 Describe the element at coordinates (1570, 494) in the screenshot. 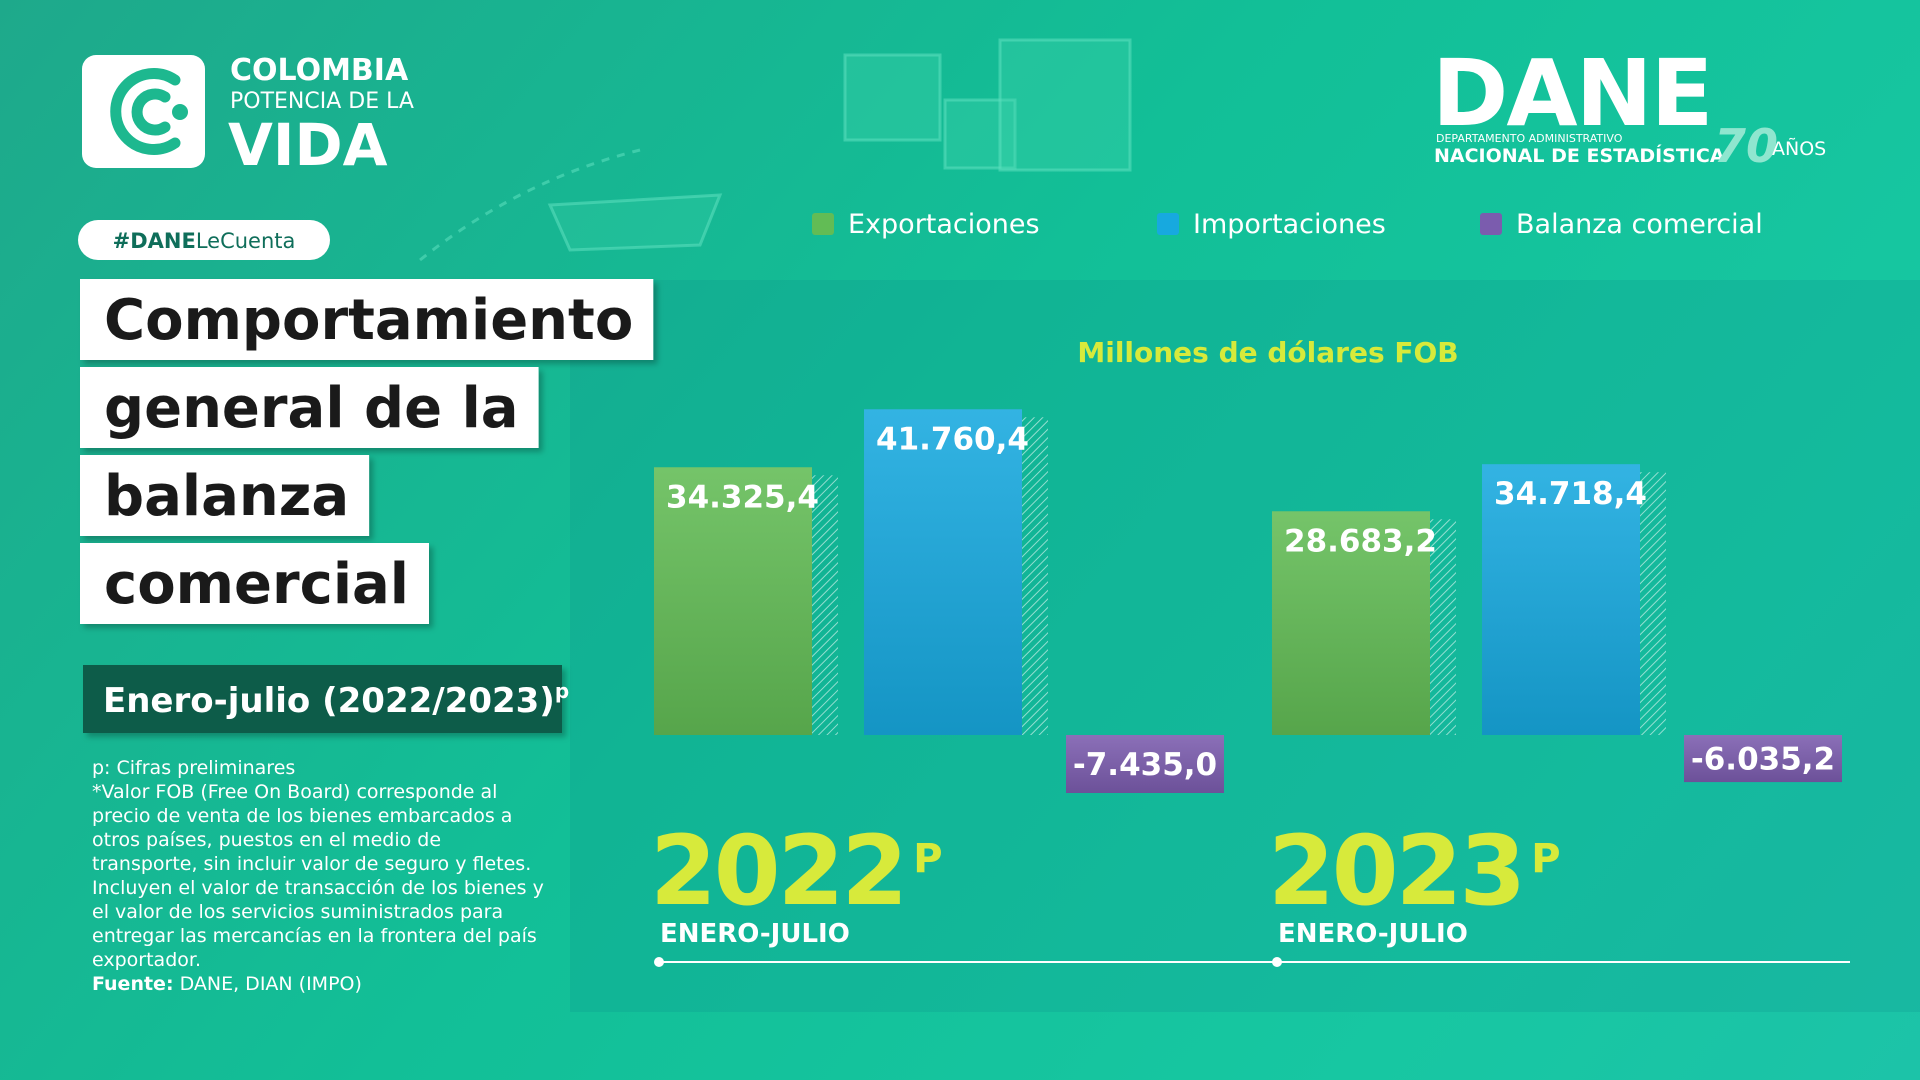

I see `value-label: 34.718,4` at that location.